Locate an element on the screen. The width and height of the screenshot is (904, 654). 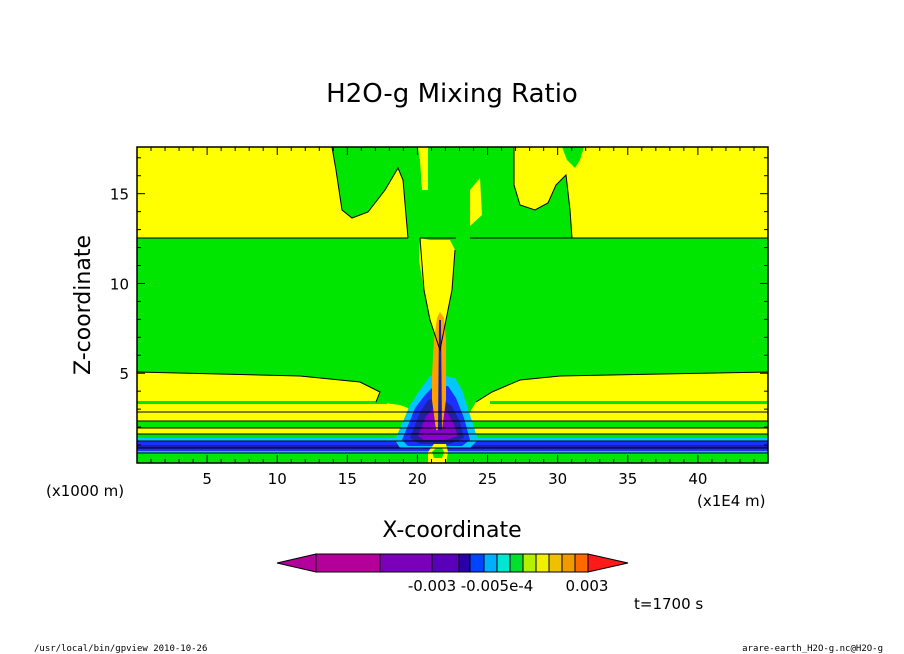
field-center-column is located at coordinates (437, 294).